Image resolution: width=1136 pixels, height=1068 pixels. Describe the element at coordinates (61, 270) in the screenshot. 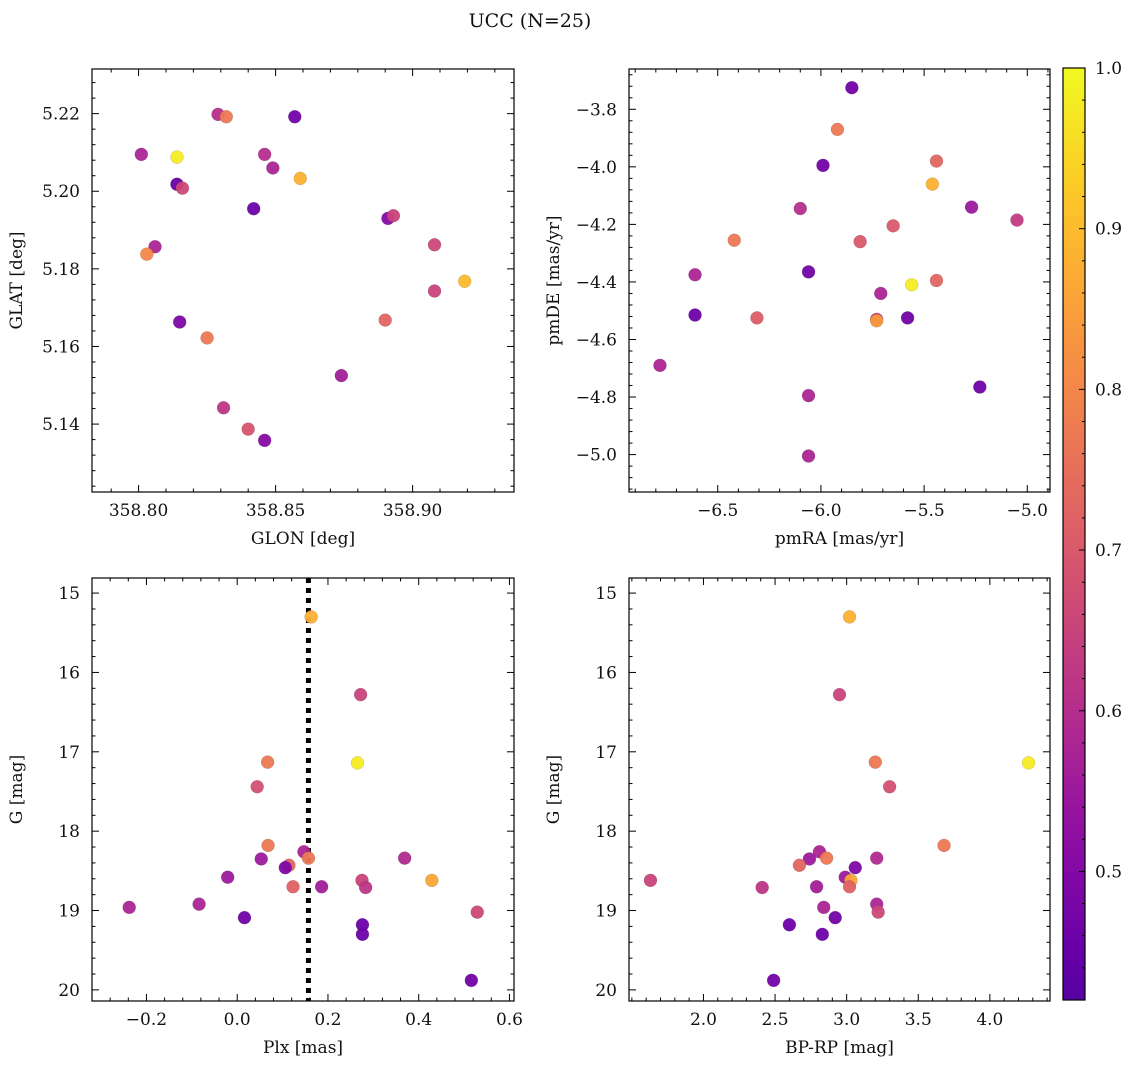

I see `y-tick-label: 5.18` at that location.